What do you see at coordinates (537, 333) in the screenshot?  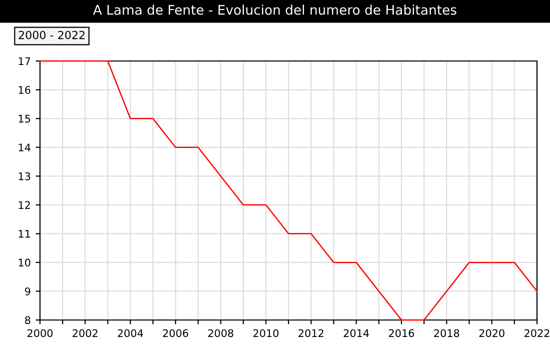 I see `x-tick-label: 2022` at bounding box center [537, 333].